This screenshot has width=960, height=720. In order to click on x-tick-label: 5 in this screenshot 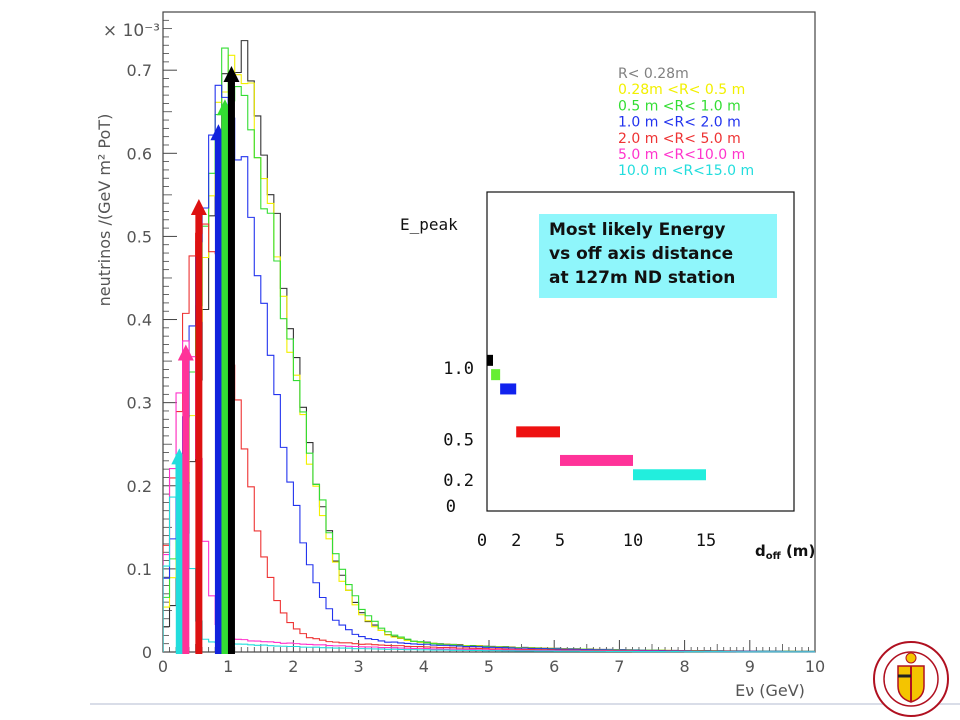, I will do `click(489, 666)`.